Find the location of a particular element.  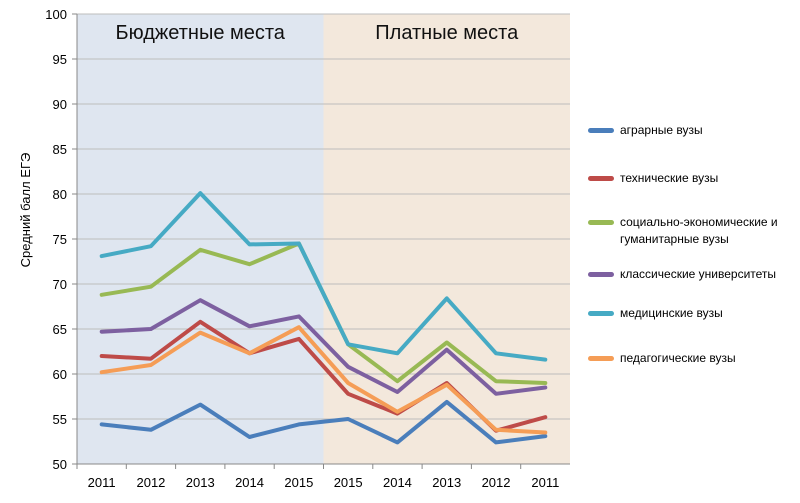

legend-item: аграрные вузы is located at coordinates (694, 130).